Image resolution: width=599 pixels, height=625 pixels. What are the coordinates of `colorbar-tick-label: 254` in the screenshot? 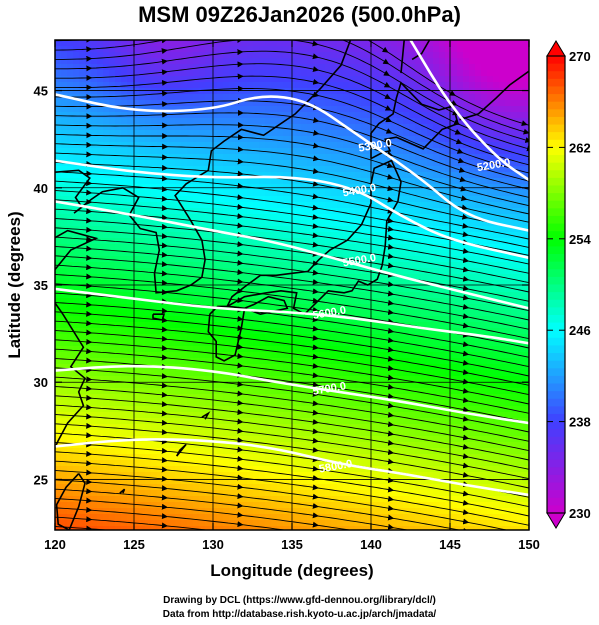 It's located at (580, 239).